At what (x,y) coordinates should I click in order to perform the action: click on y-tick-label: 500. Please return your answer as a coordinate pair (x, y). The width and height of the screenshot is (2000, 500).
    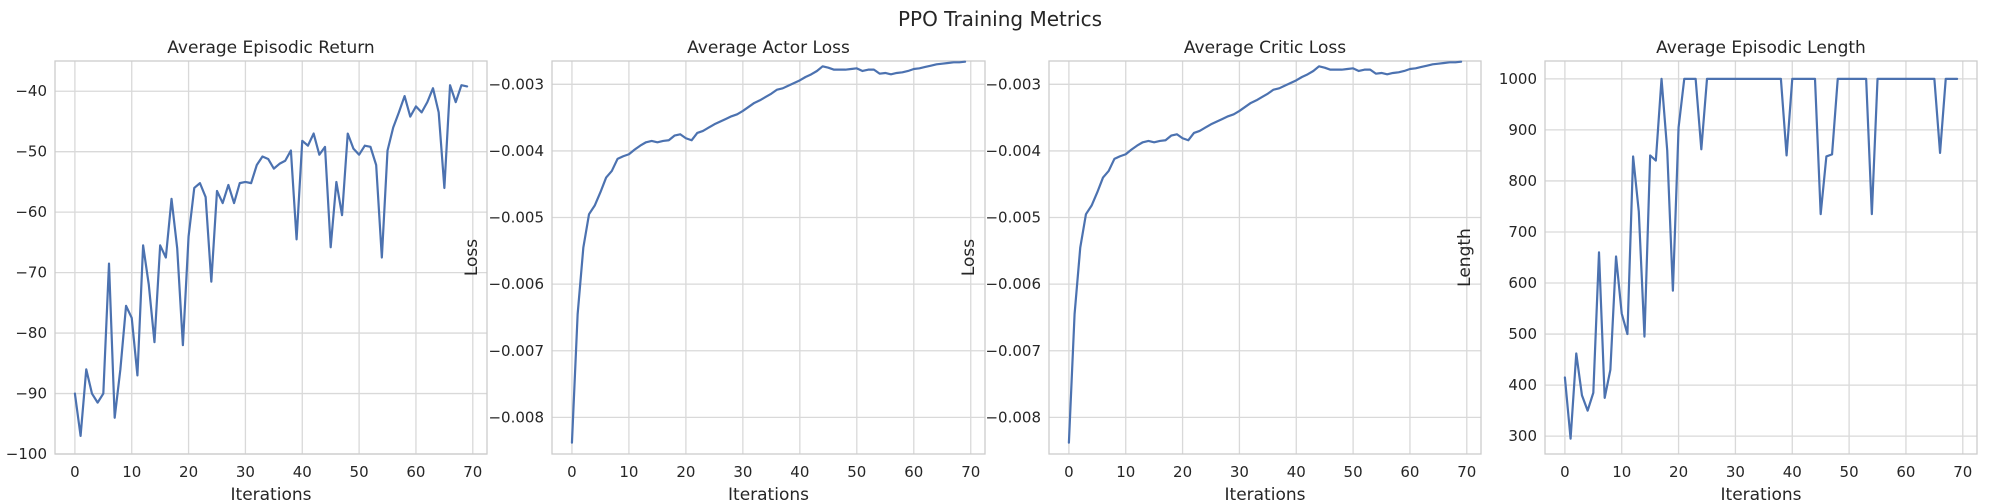
    Looking at the image, I should click on (1522, 334).